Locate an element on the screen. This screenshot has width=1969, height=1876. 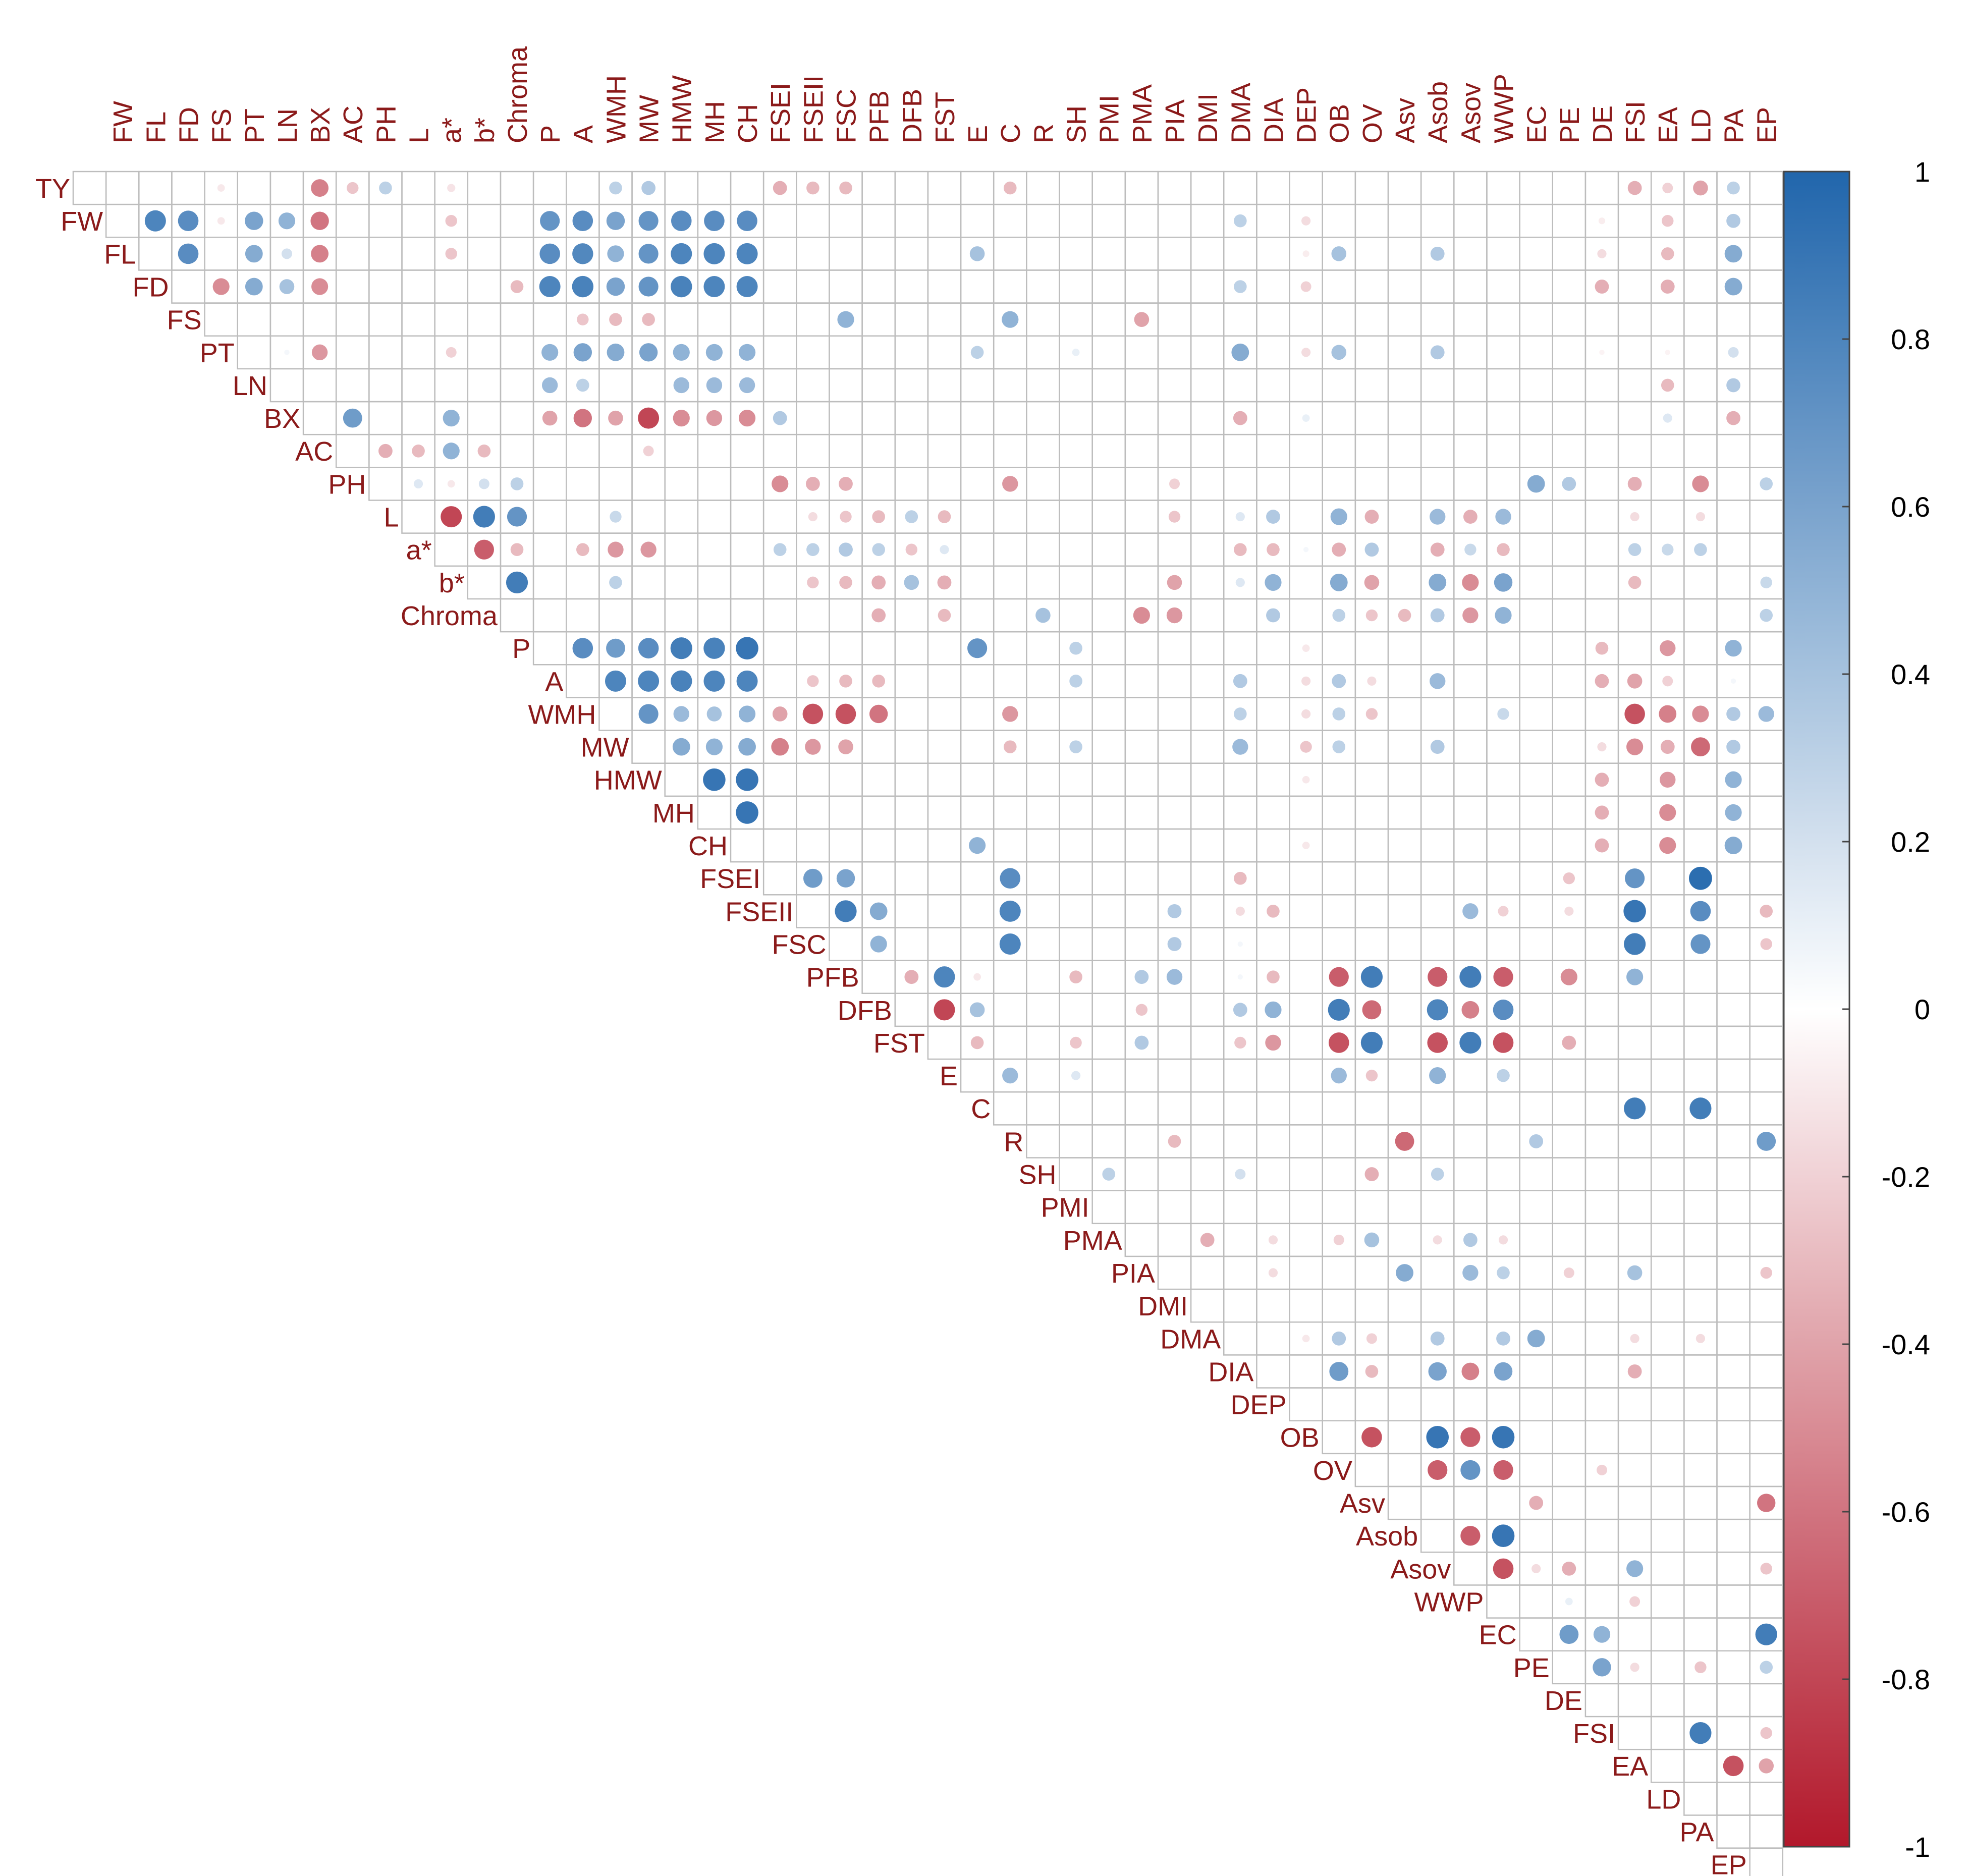
corr-circle-ch-de is located at coordinates (1602, 845).